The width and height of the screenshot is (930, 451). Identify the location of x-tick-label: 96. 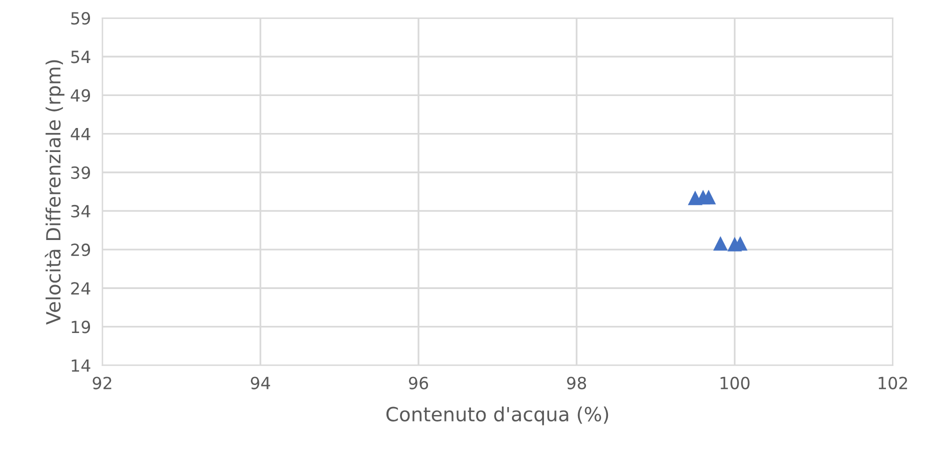
(418, 383).